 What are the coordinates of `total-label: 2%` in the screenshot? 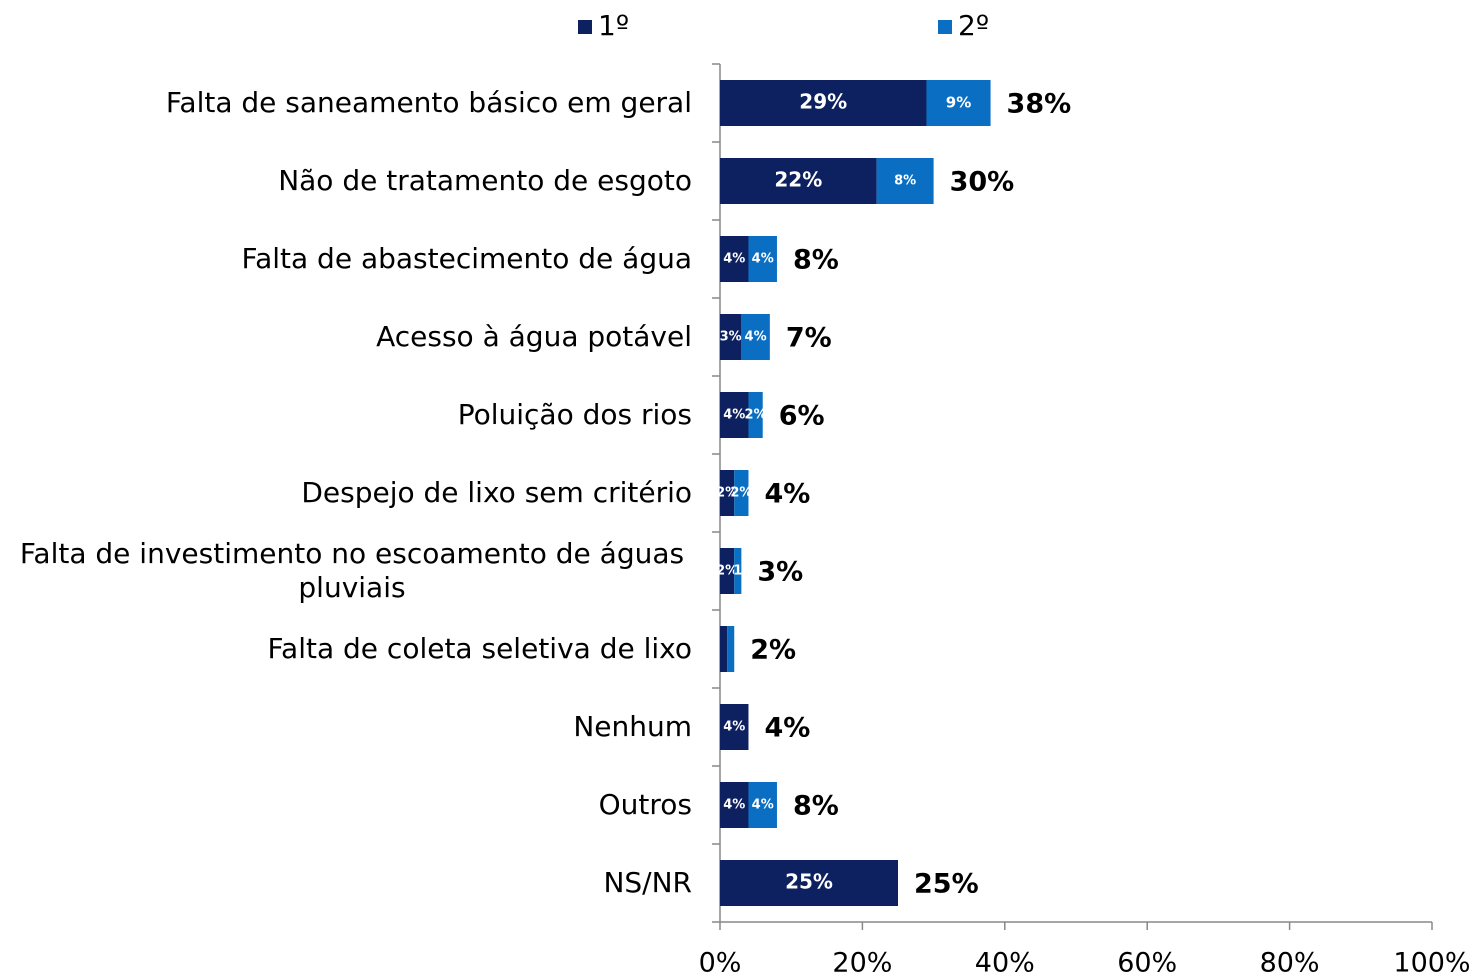 It's located at (773, 650).